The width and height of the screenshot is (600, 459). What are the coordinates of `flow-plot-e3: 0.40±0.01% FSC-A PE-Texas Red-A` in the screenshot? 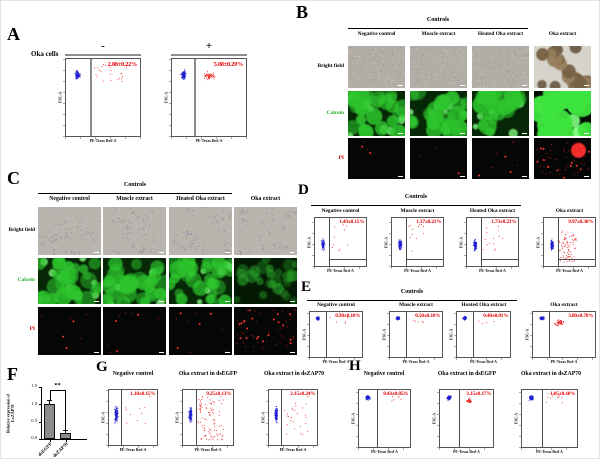 It's located at (480, 337).